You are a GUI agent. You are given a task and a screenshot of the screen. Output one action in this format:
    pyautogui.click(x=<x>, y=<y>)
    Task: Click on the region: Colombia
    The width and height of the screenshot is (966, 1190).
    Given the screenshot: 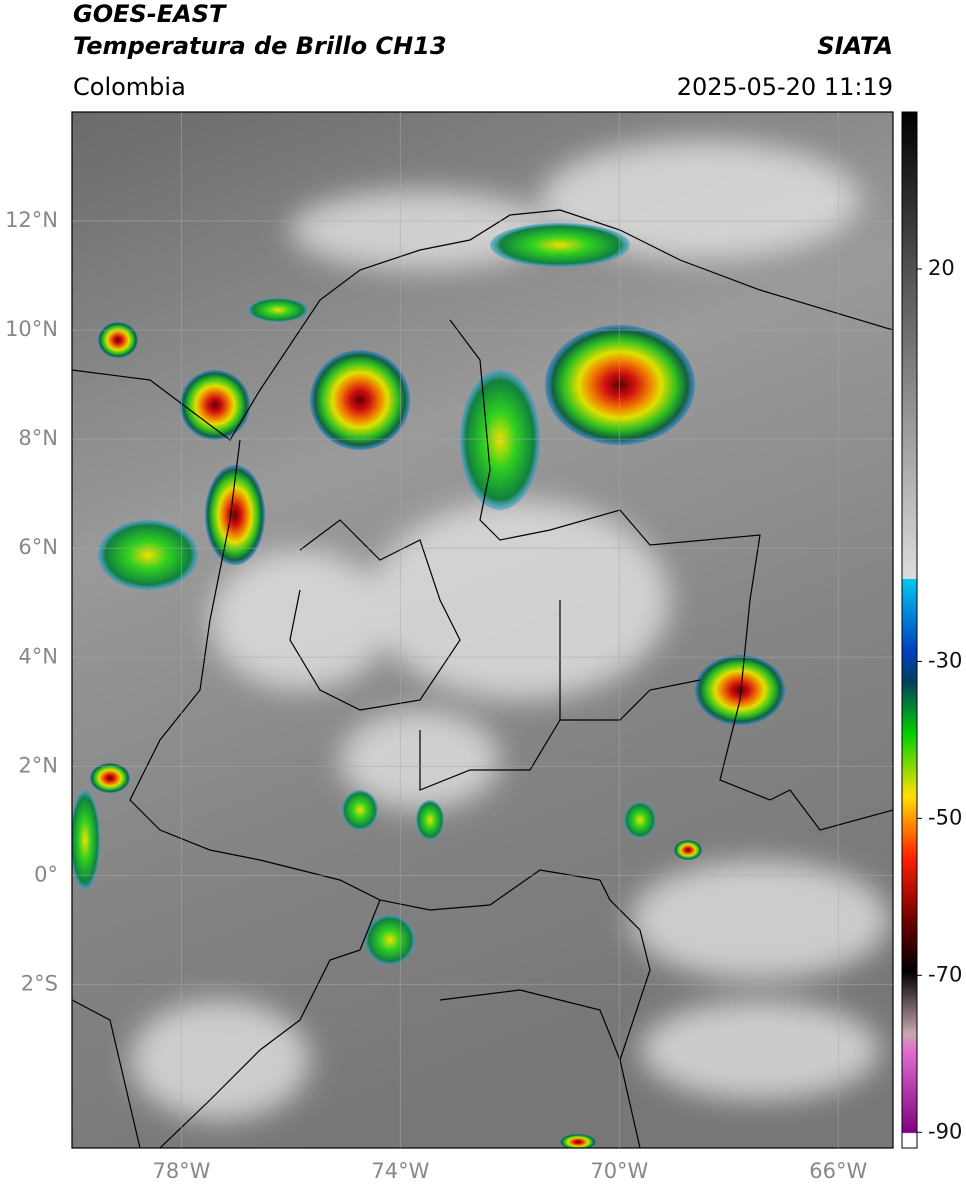 What is the action you would take?
    pyautogui.click(x=129, y=87)
    